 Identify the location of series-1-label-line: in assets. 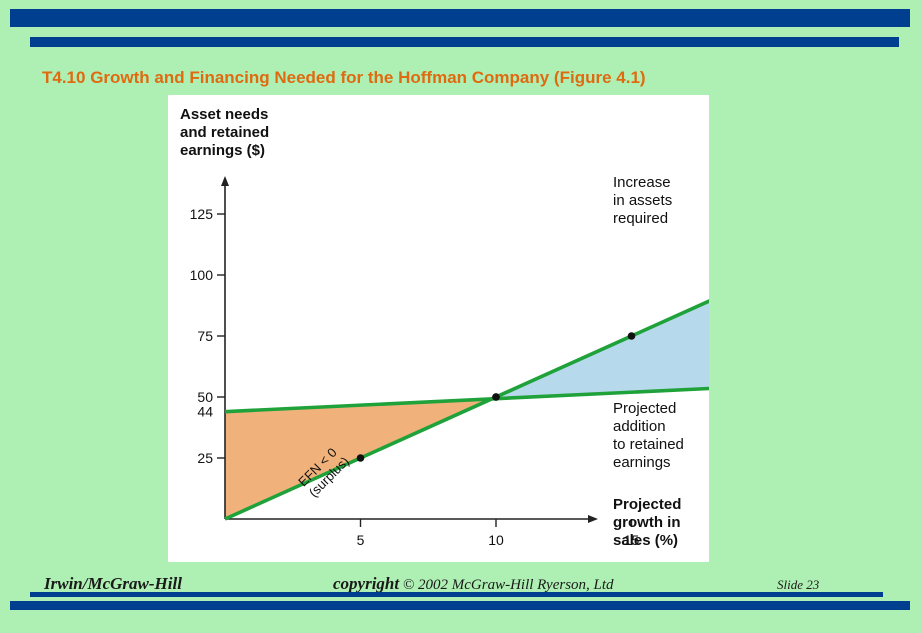
(642, 200).